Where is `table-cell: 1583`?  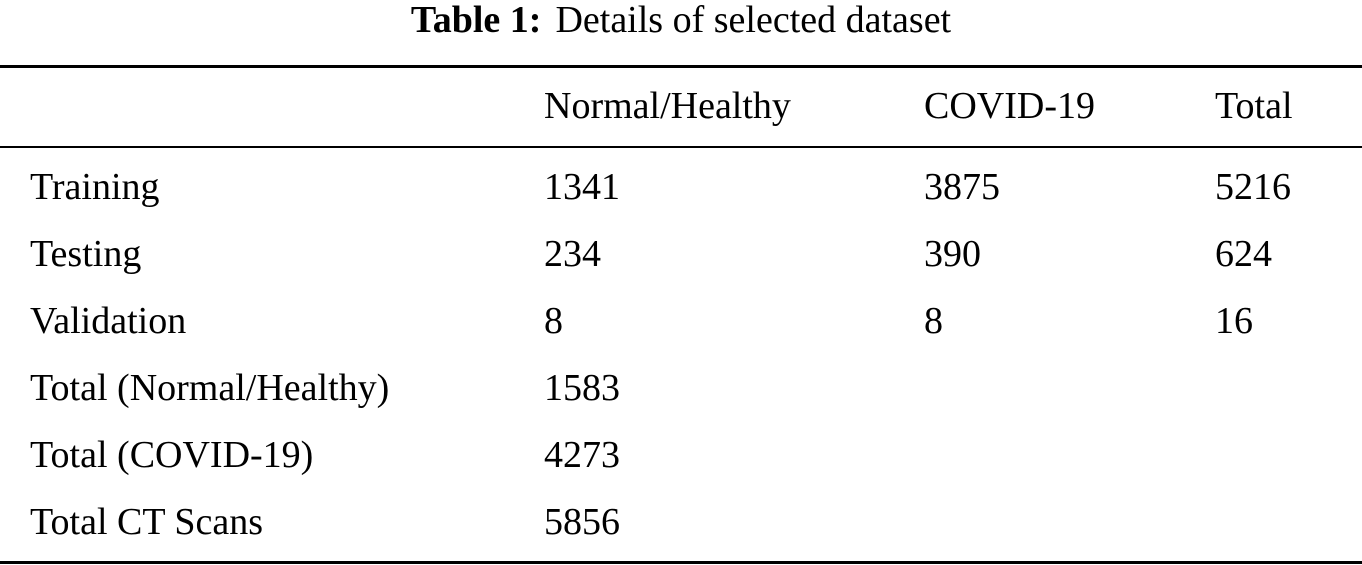
table-cell: 1583 is located at coordinates (582, 388).